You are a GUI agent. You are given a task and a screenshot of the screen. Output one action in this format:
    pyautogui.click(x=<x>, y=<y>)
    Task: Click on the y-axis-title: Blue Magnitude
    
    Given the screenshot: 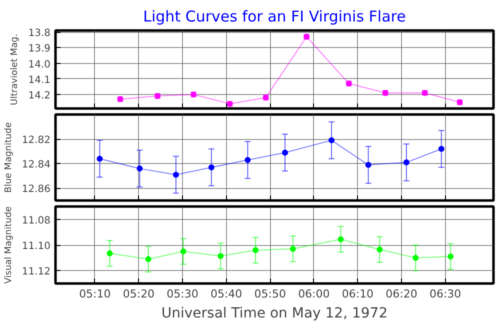 What is the action you would take?
    pyautogui.click(x=9, y=157)
    